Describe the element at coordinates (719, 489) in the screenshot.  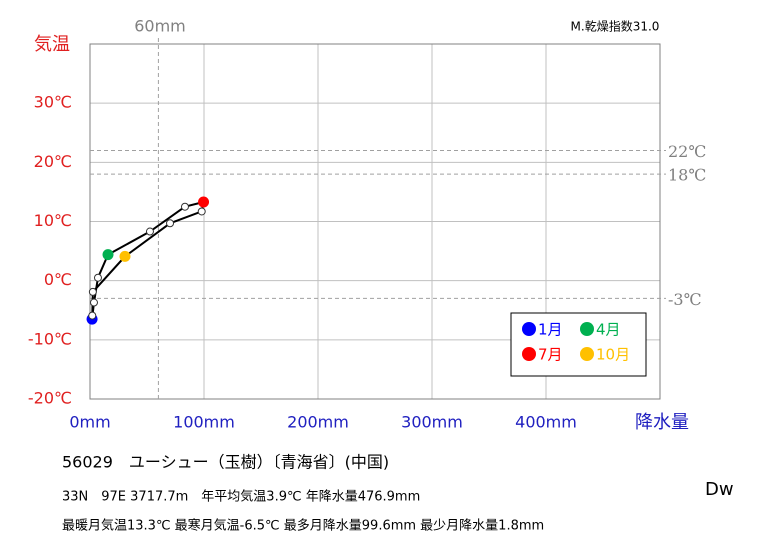
I see `climate-code: Dw` at that location.